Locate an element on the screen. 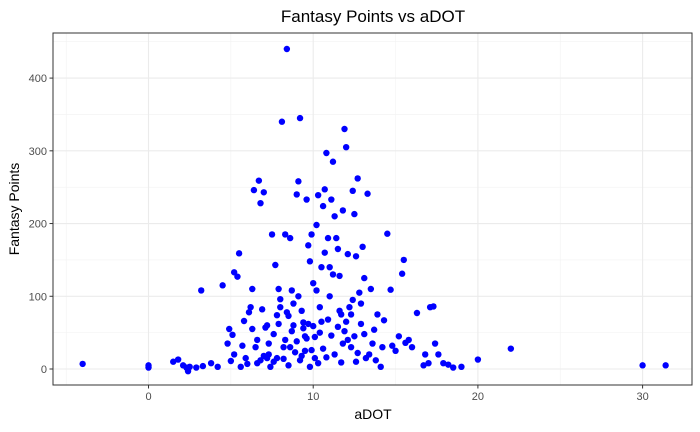 Image resolution: width=700 pixels, height=432 pixels. y-tick-label: 300 is located at coordinates (38, 152).